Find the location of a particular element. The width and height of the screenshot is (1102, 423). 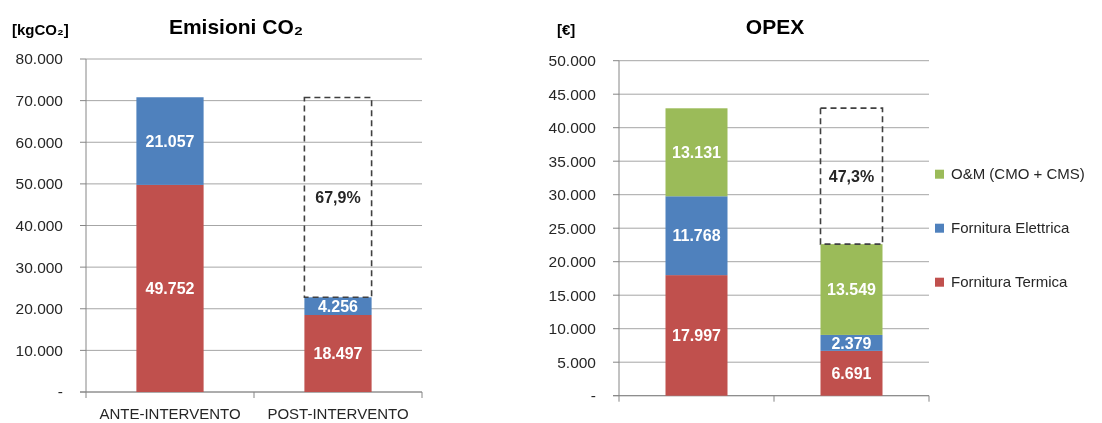

y-tick-label: 80.000 is located at coordinates (39, 59).